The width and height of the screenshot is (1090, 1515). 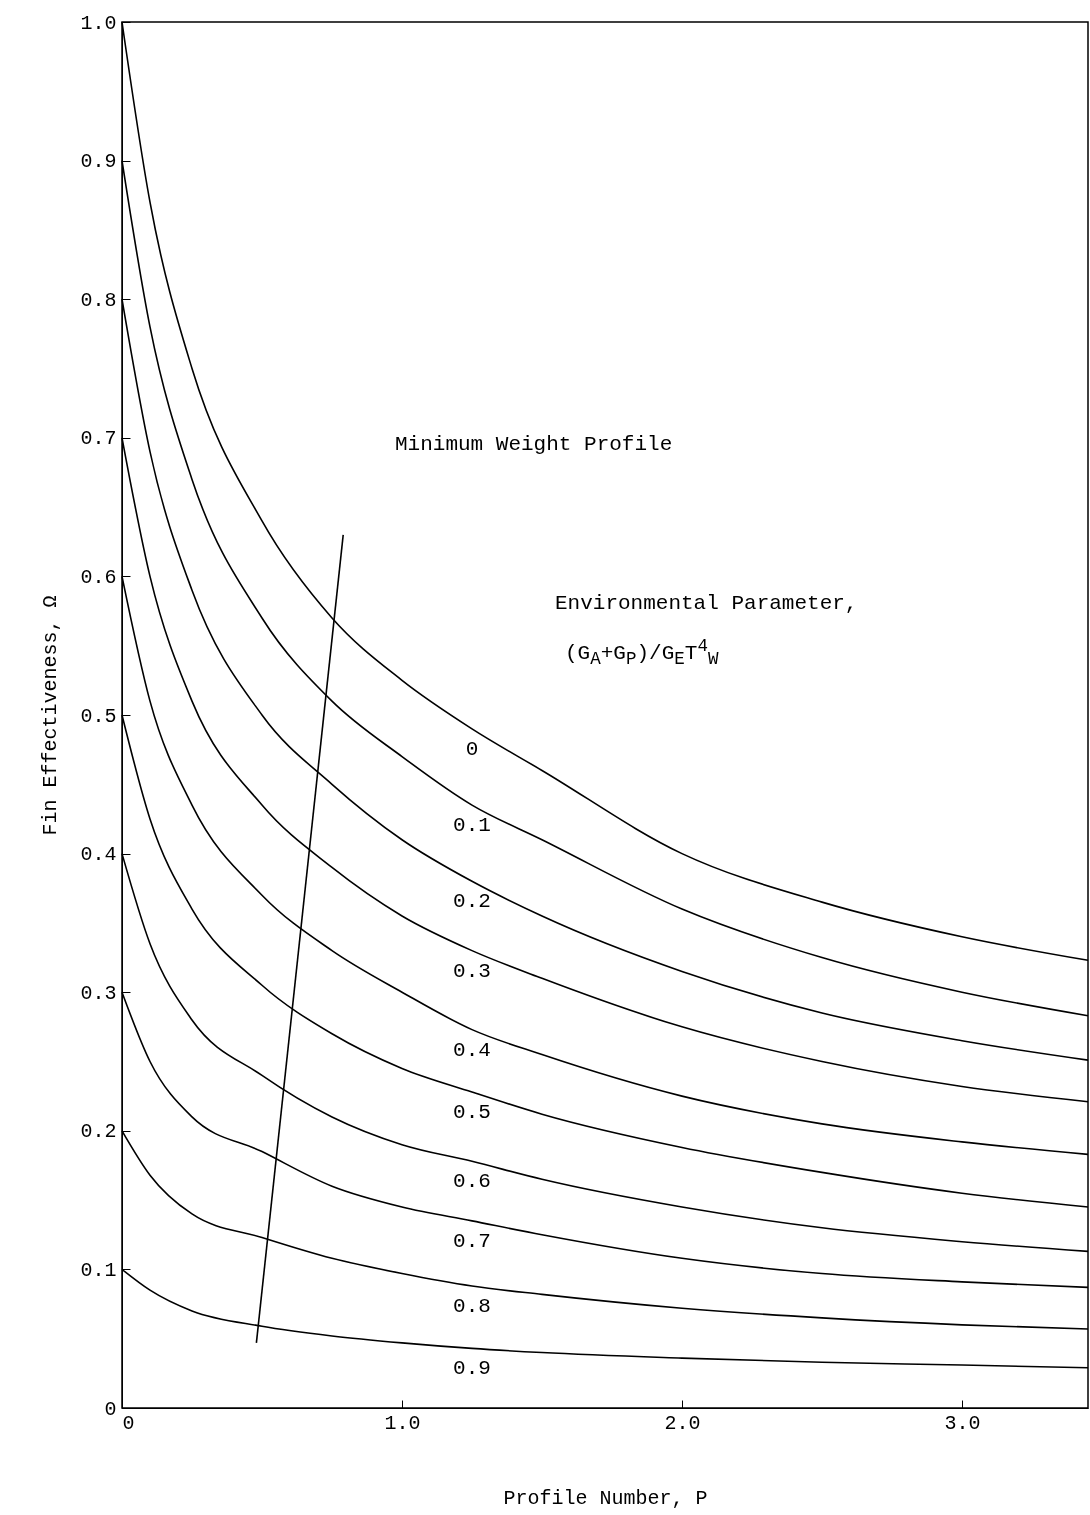 What do you see at coordinates (534, 444) in the screenshot?
I see `annotation: Minimum Weight Profile` at bounding box center [534, 444].